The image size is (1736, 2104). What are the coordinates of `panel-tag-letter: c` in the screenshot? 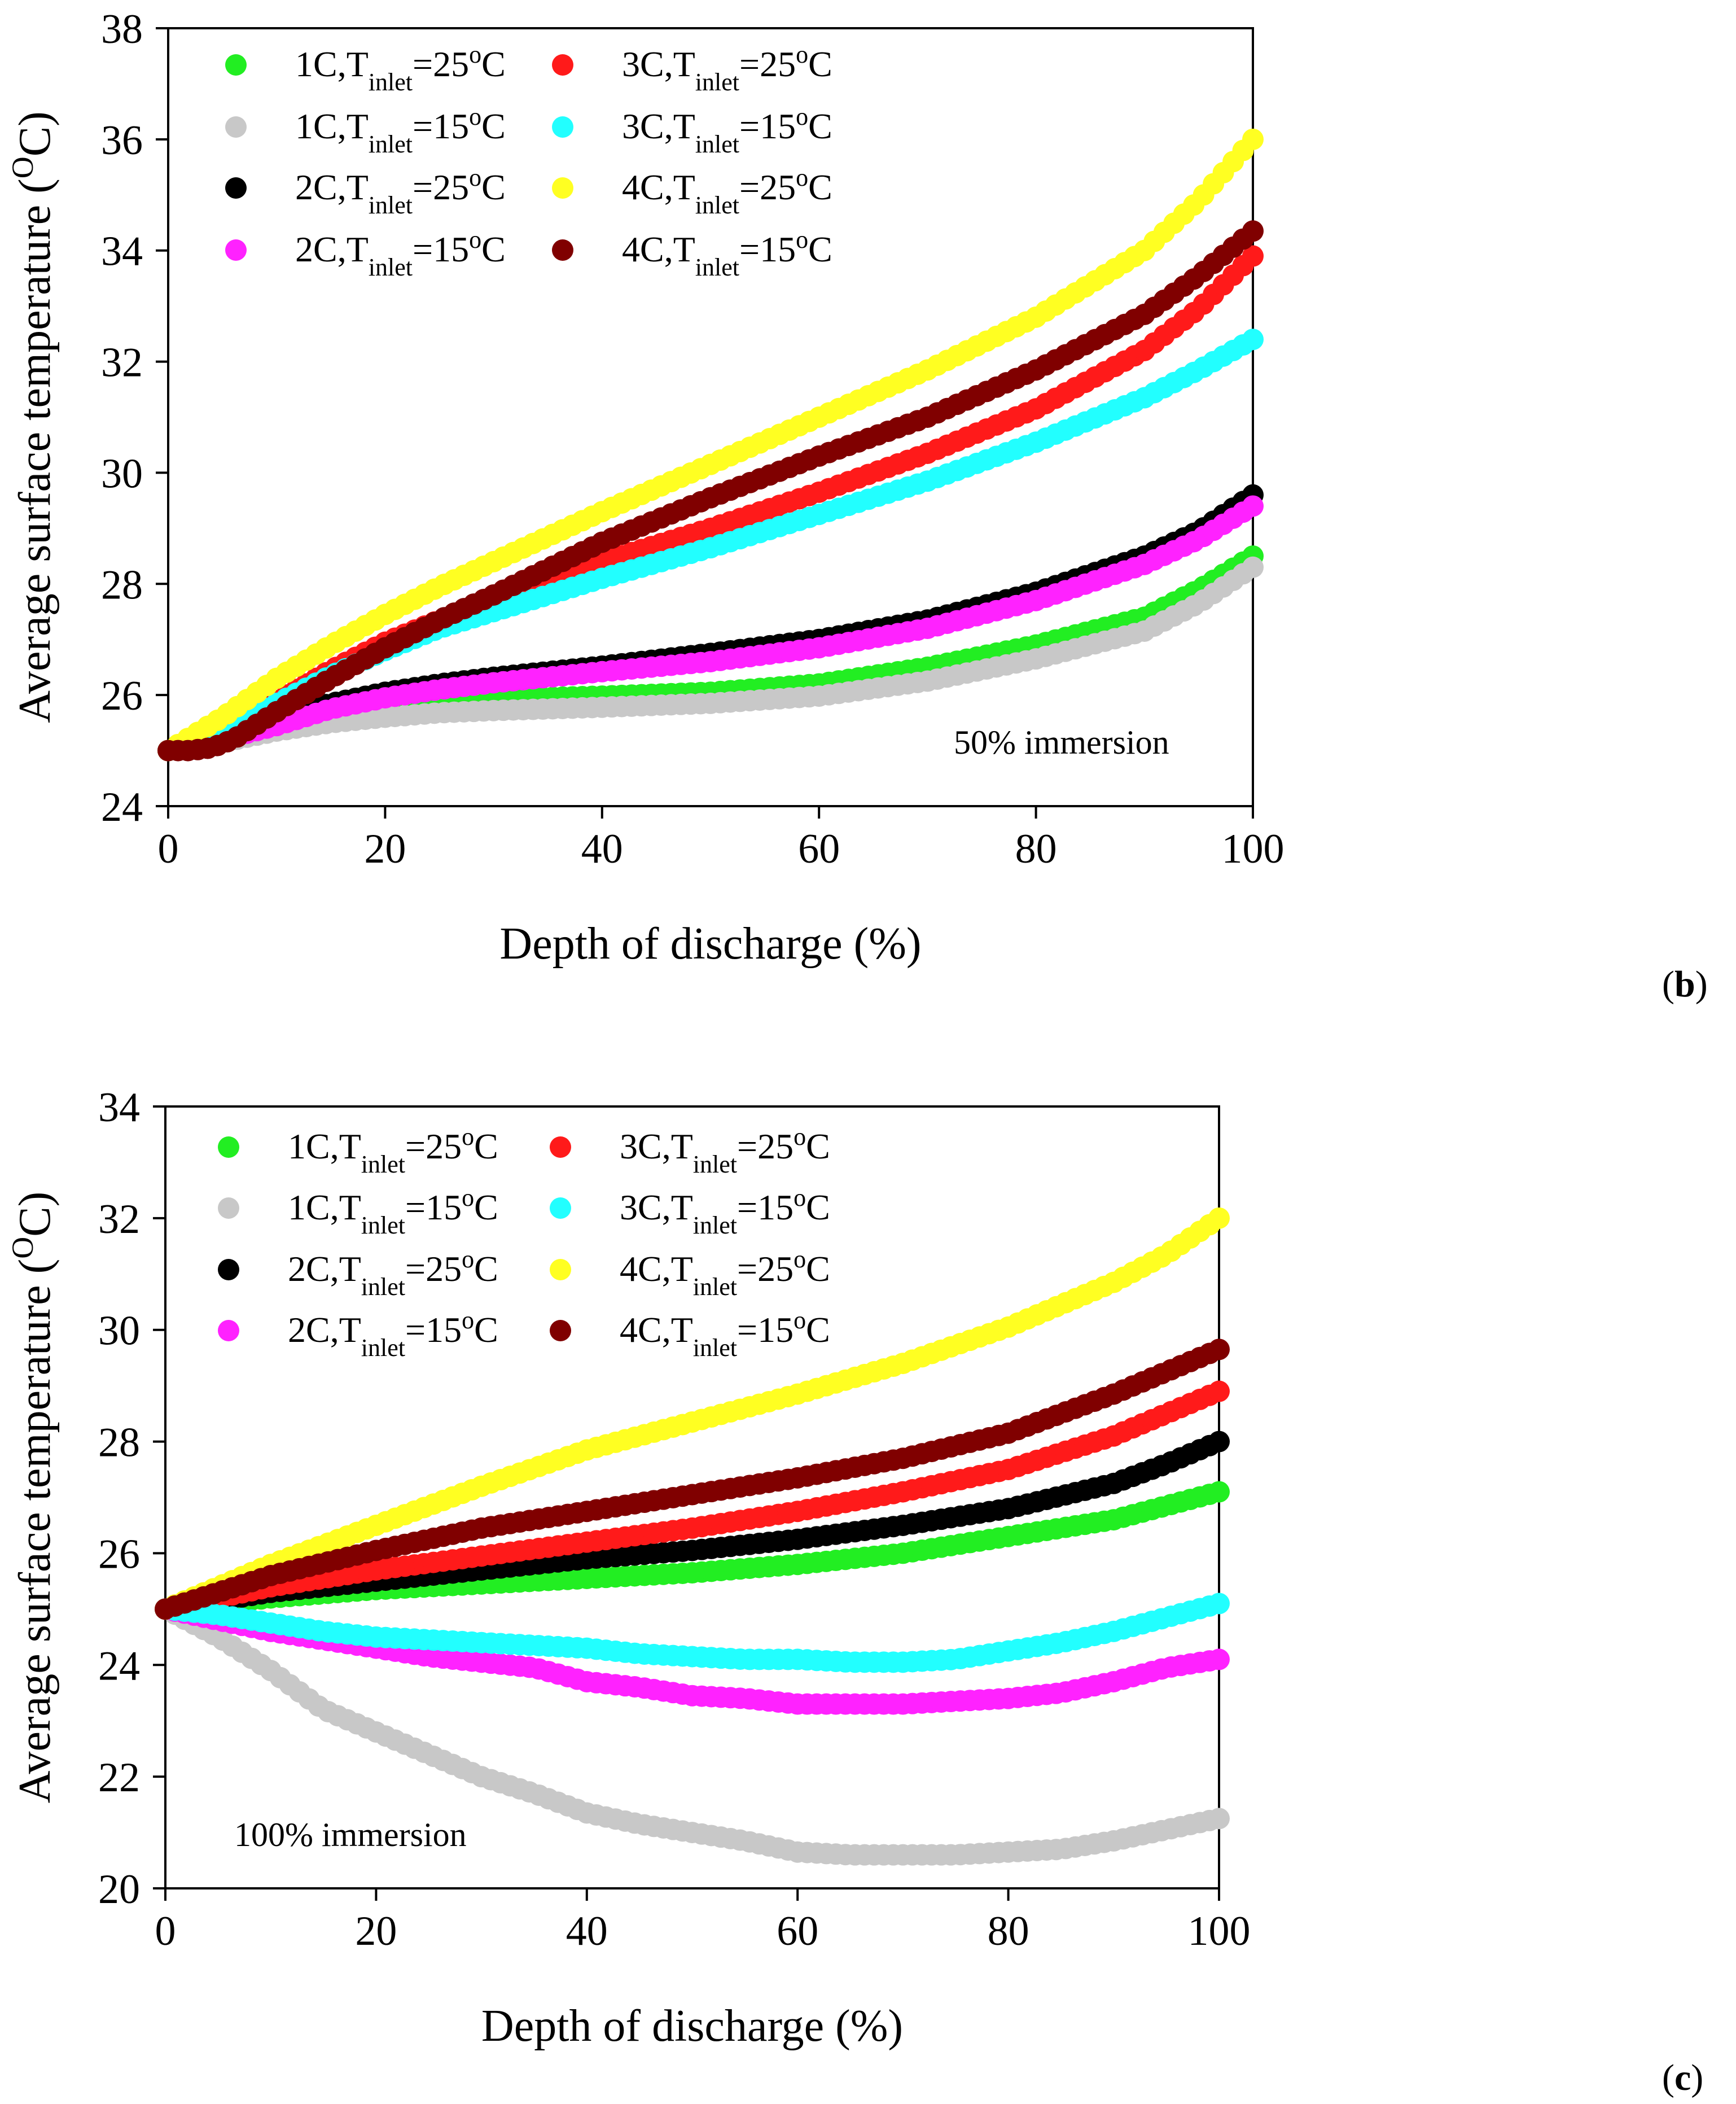 It's located at (1682, 2077).